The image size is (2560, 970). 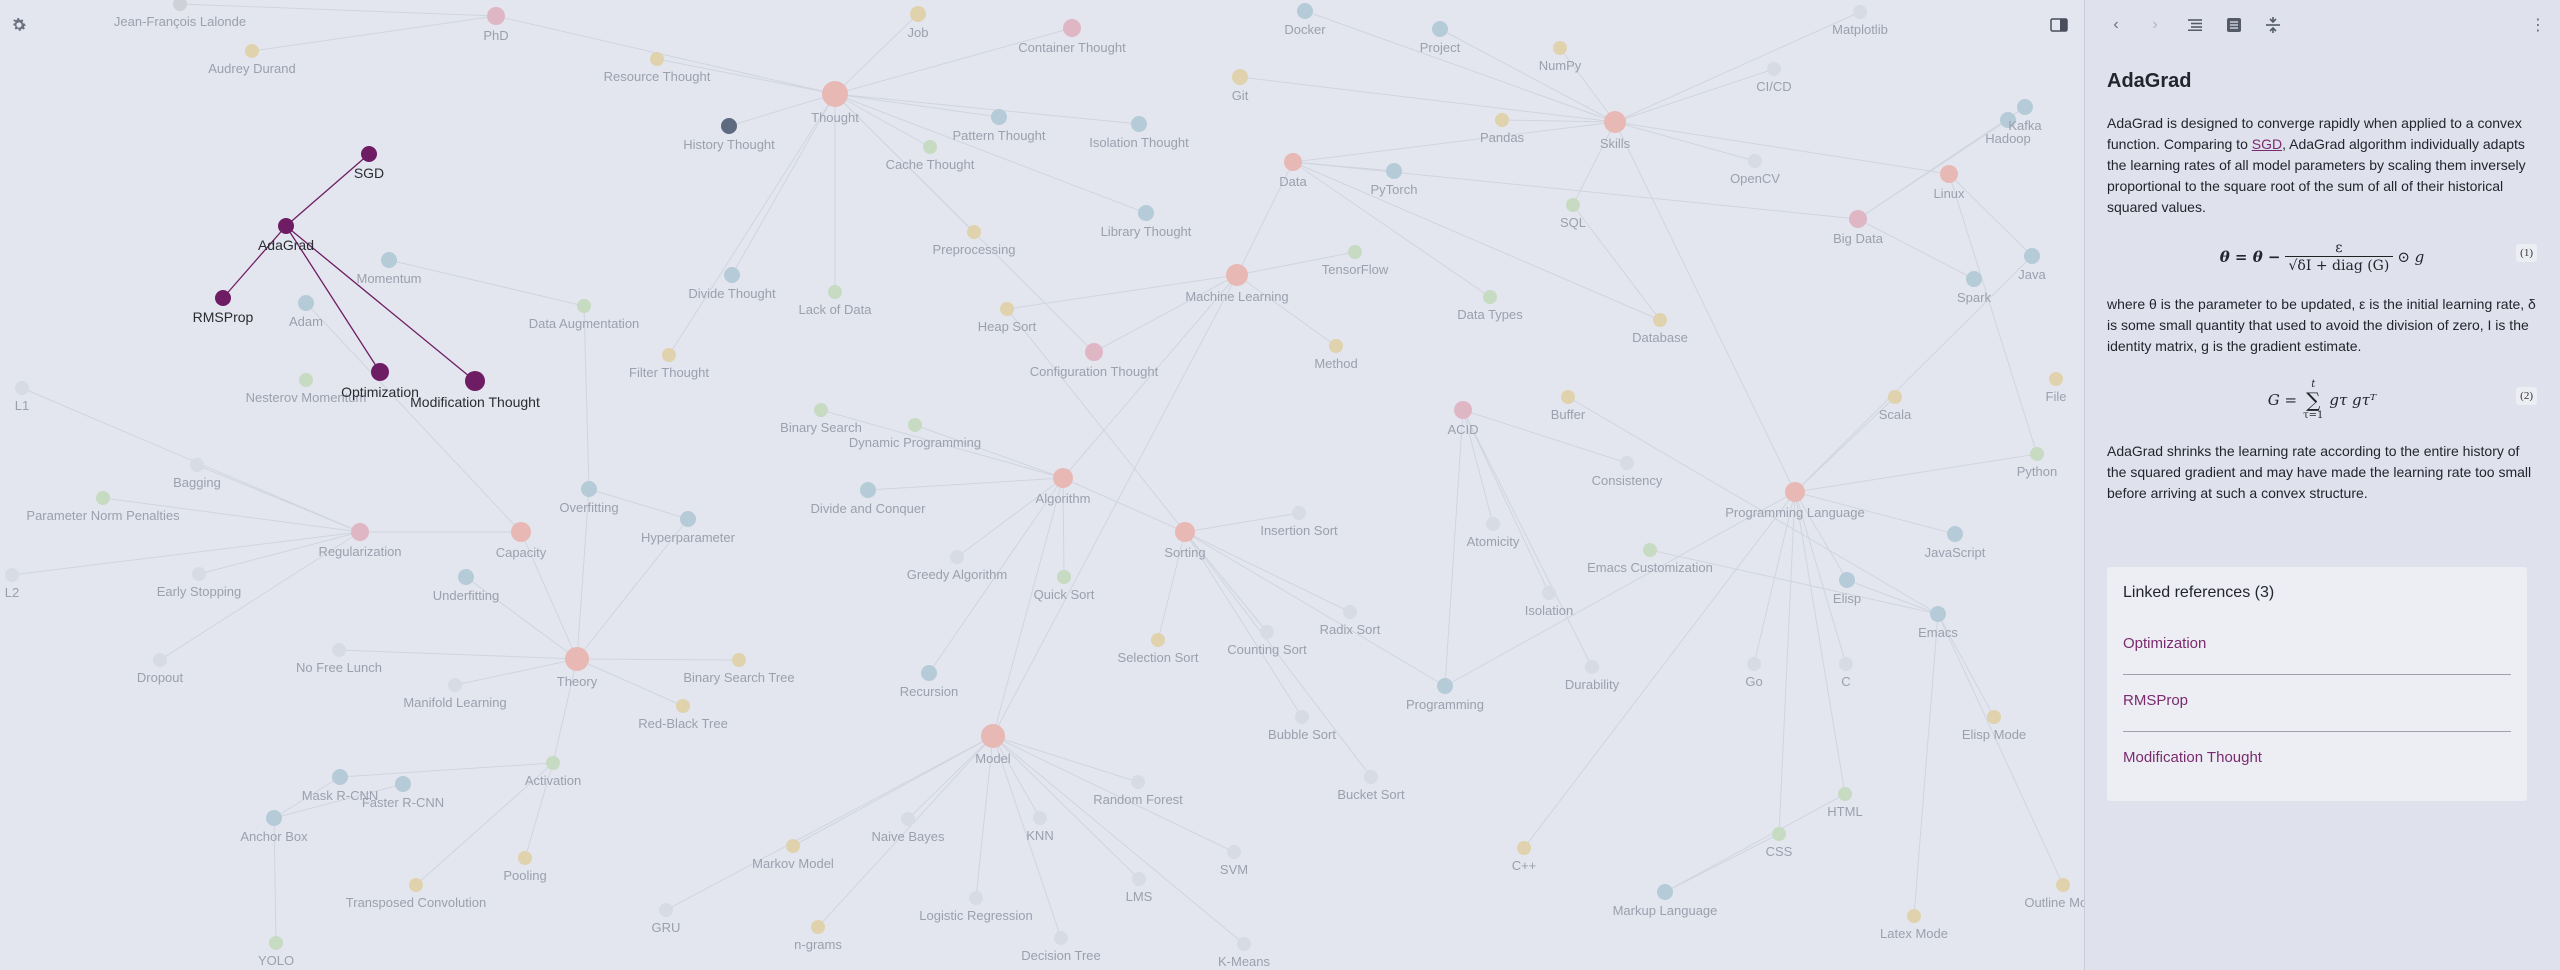 What do you see at coordinates (793, 855) in the screenshot?
I see `graph-node-markov-model: Markov Model` at bounding box center [793, 855].